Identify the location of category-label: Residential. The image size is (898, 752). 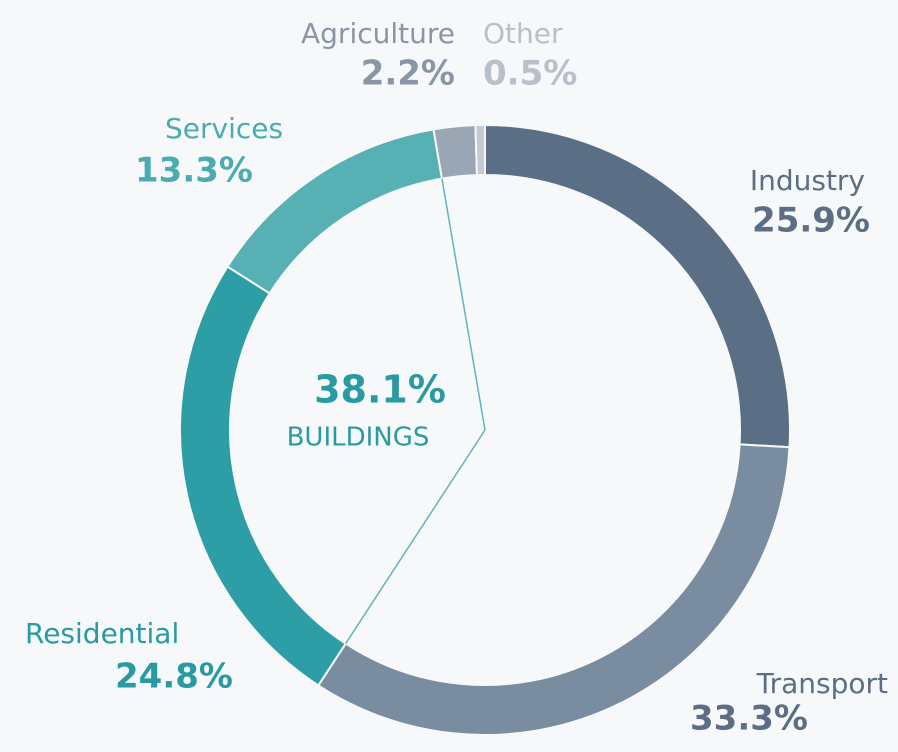
(102, 633).